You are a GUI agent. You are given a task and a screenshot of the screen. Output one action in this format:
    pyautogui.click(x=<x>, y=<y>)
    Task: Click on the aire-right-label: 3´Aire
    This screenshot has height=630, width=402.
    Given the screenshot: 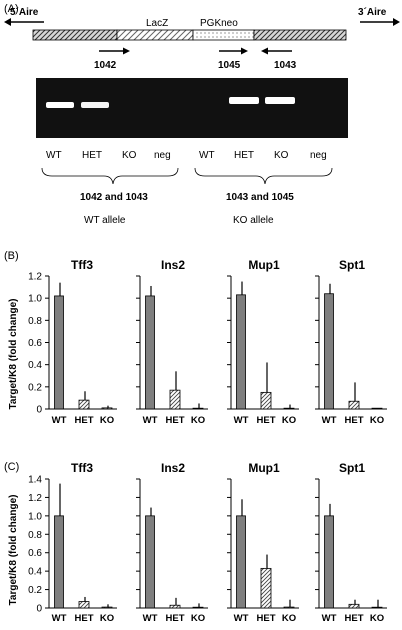 What is the action you would take?
    pyautogui.click(x=372, y=12)
    